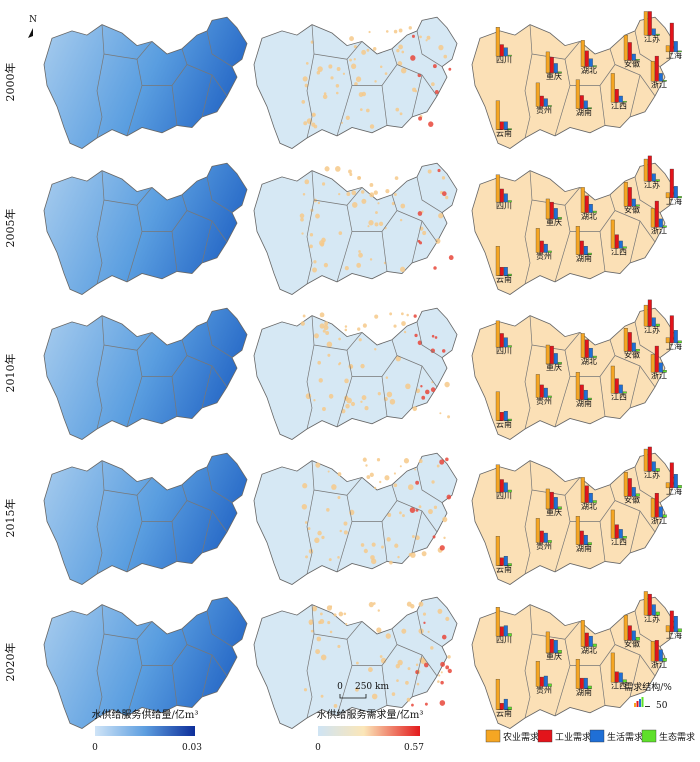 The width and height of the screenshot is (700, 762). Describe the element at coordinates (674, 346) in the screenshot. I see `province-label: 上海` at that location.